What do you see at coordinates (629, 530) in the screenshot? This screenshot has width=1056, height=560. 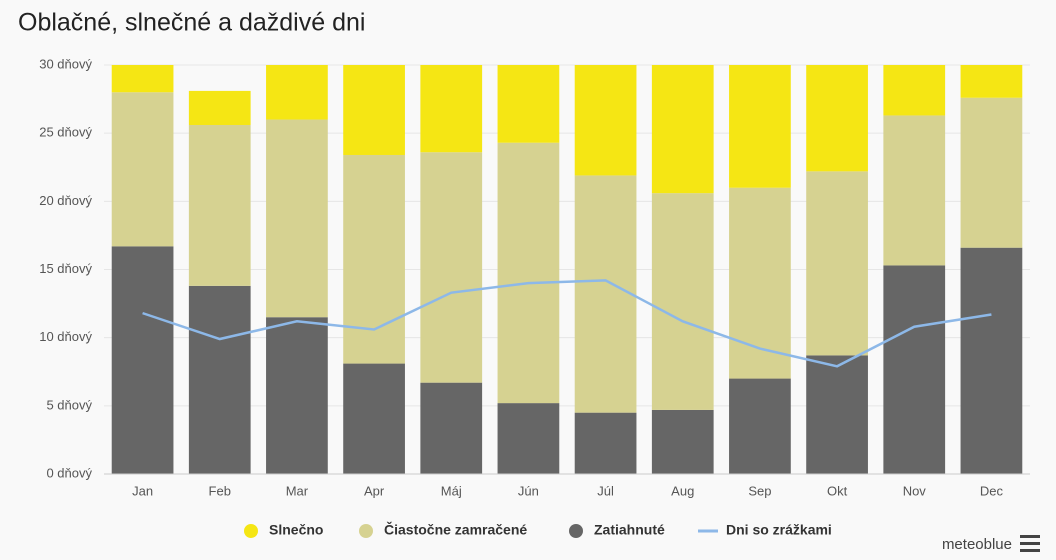 I see `legend-label: Zatiahnuté` at bounding box center [629, 530].